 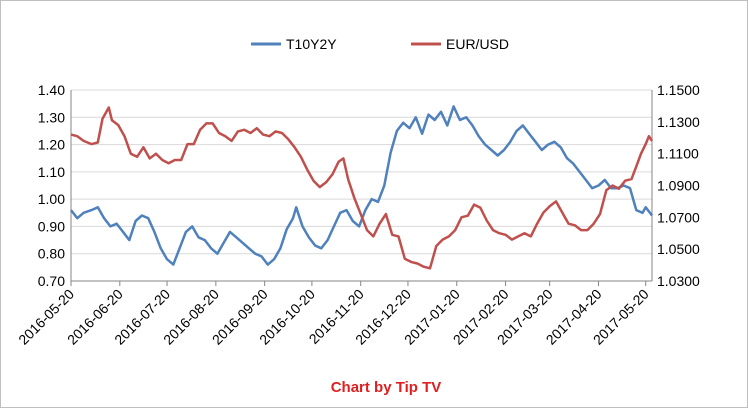 What do you see at coordinates (51, 172) in the screenshot?
I see `left-tick-label: 1.10` at bounding box center [51, 172].